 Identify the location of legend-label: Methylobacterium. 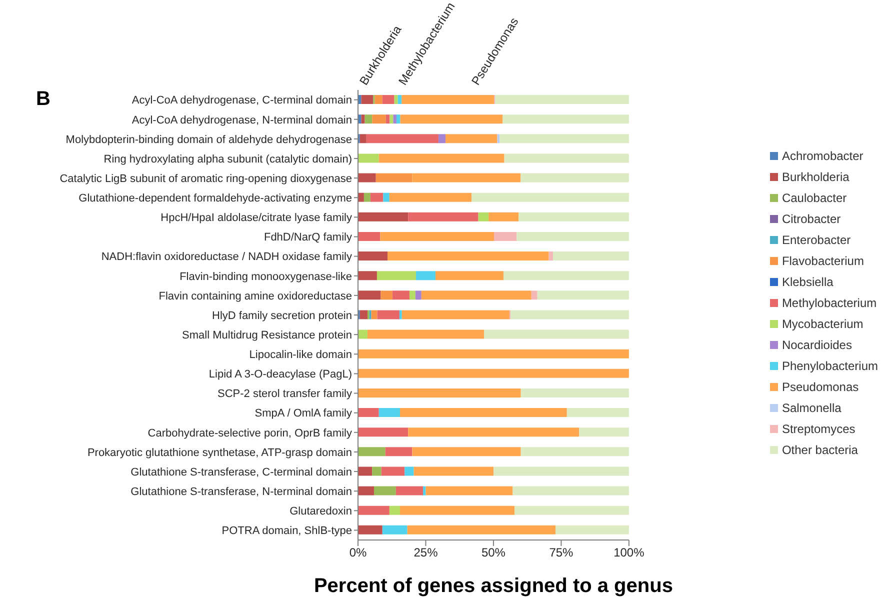
(829, 303).